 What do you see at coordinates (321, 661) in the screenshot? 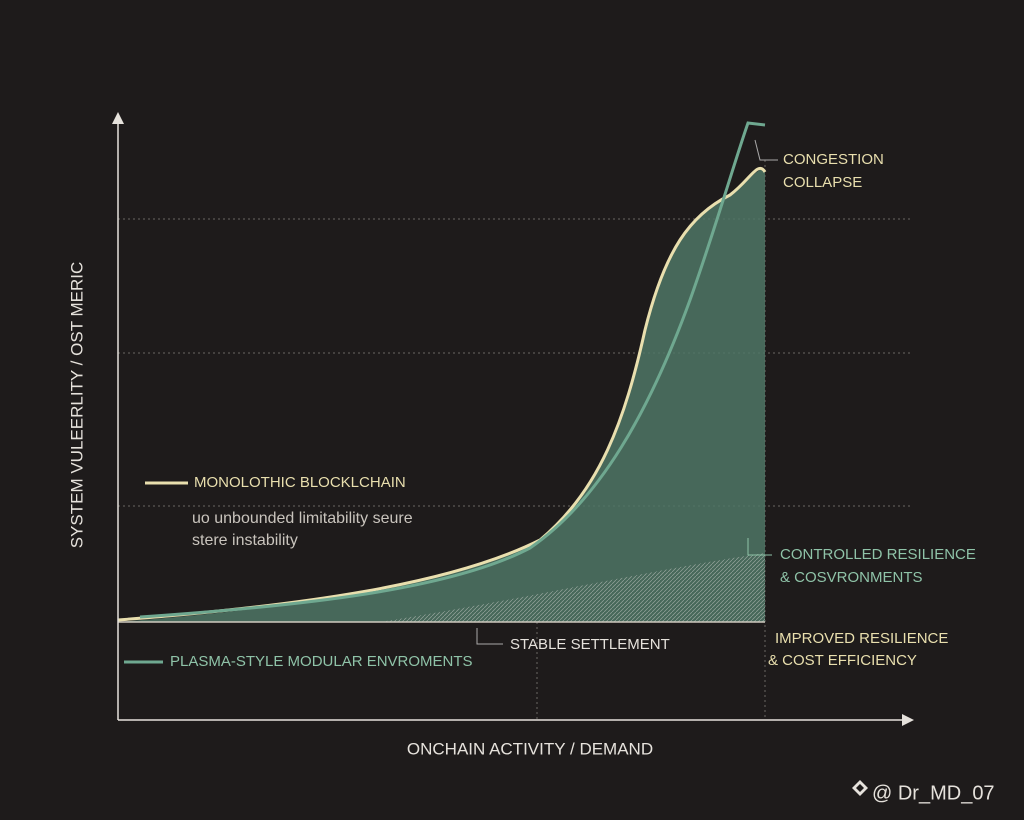
I see `legend-label: PLASMA-STYLE MODULAR ENVROMENTS` at bounding box center [321, 661].